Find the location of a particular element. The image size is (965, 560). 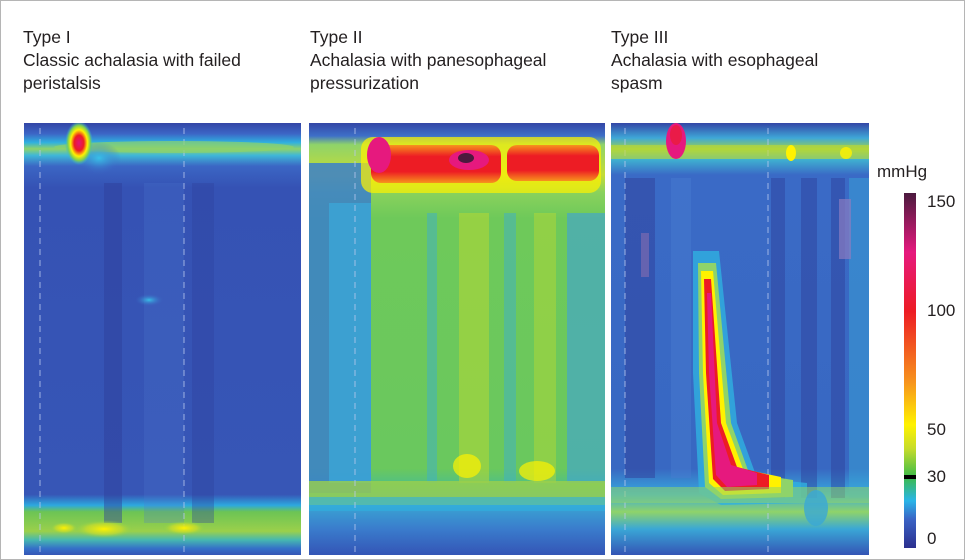

colorbar-gradient is located at coordinates (910, 370).